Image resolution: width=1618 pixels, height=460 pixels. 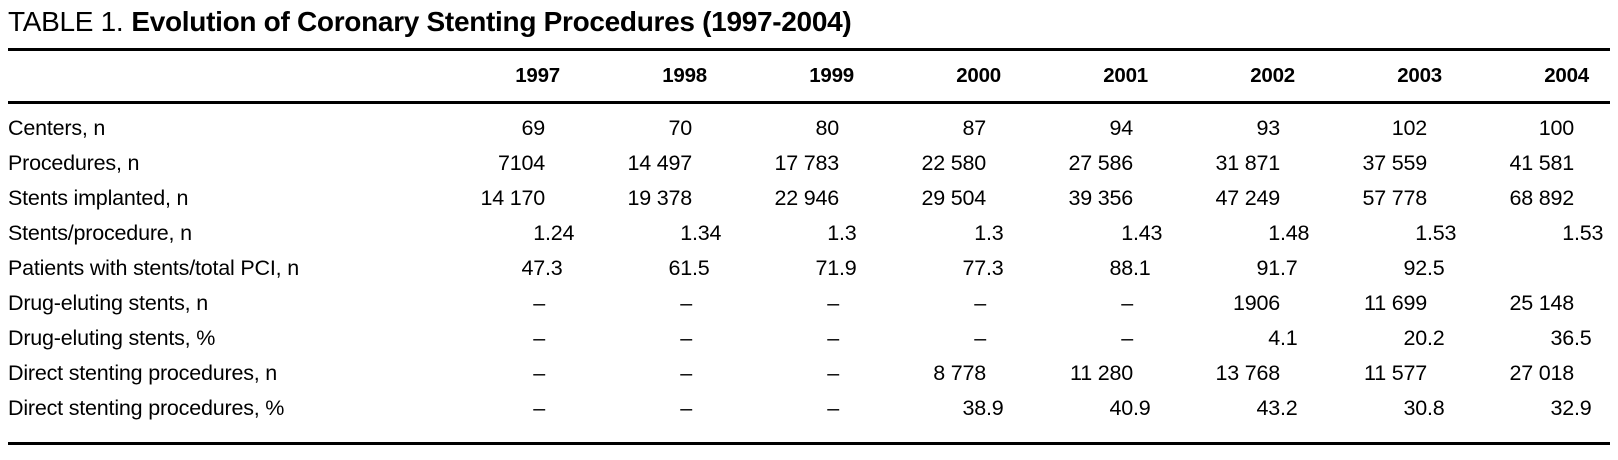 What do you see at coordinates (1395, 303) in the screenshot?
I see `value-cell: 11 699` at bounding box center [1395, 303].